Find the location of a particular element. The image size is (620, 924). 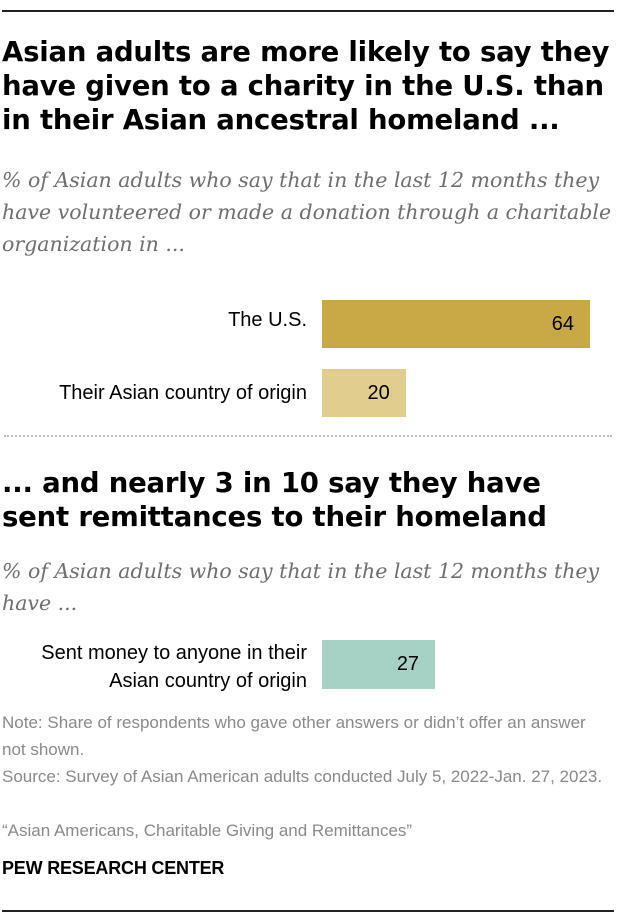

section-divider is located at coordinates (308, 436).